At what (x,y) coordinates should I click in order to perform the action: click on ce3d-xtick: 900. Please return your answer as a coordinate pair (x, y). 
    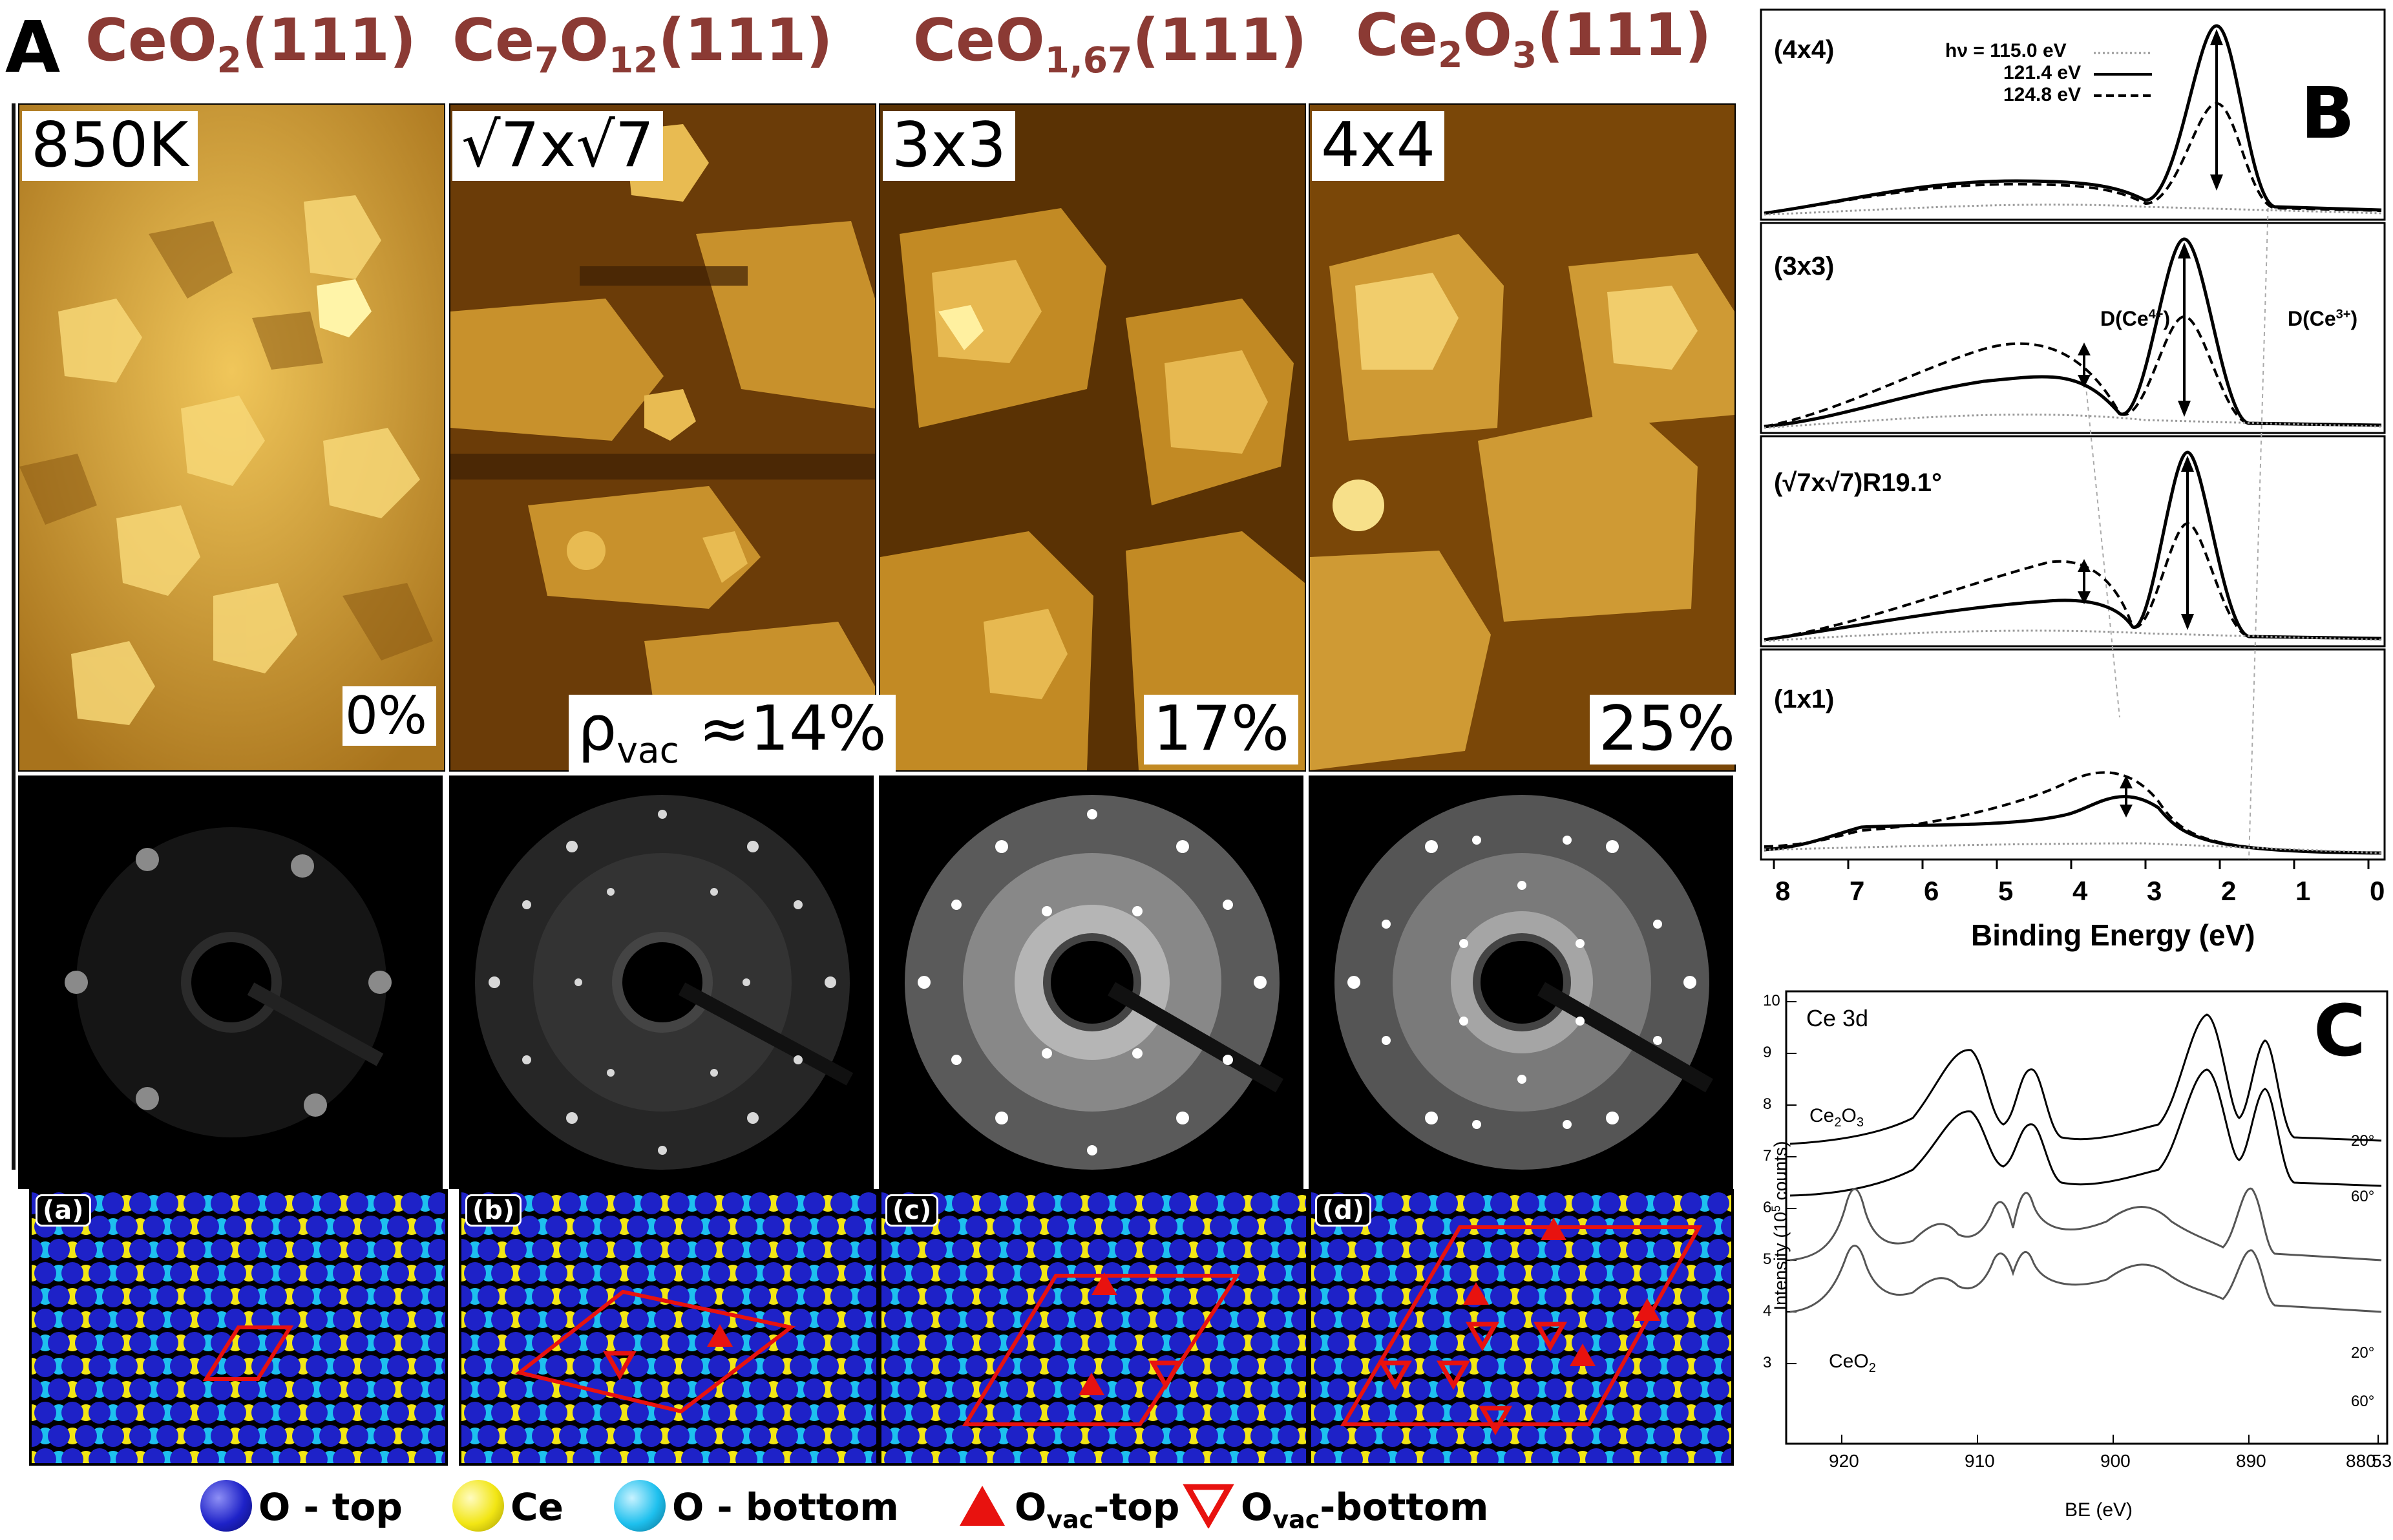
    Looking at the image, I should click on (2115, 1461).